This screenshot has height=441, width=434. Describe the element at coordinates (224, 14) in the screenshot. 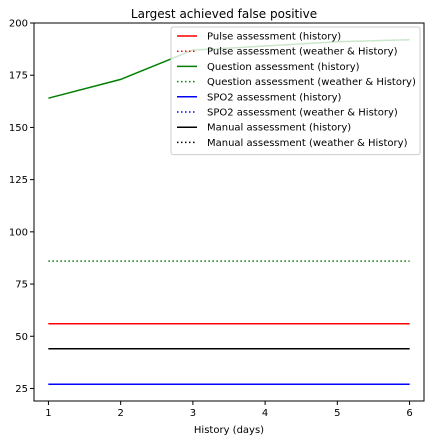

I see `chart-title: Largest achieved false positive` at that location.